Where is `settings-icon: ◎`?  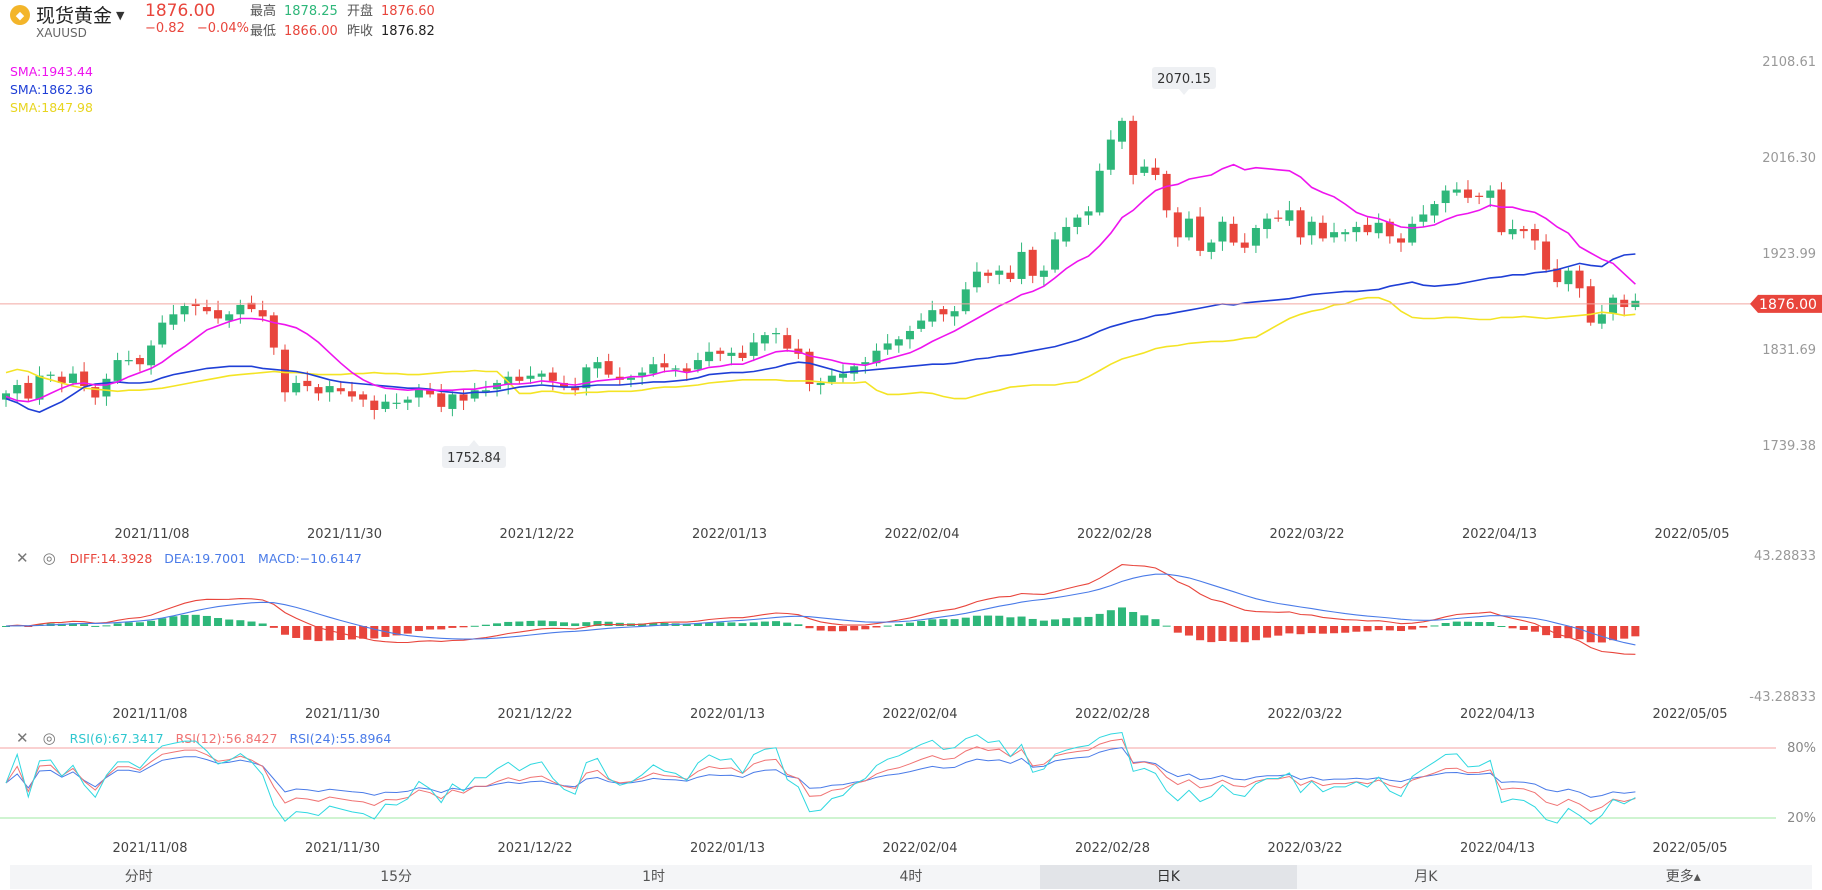
settings-icon: ◎ is located at coordinates (49, 738).